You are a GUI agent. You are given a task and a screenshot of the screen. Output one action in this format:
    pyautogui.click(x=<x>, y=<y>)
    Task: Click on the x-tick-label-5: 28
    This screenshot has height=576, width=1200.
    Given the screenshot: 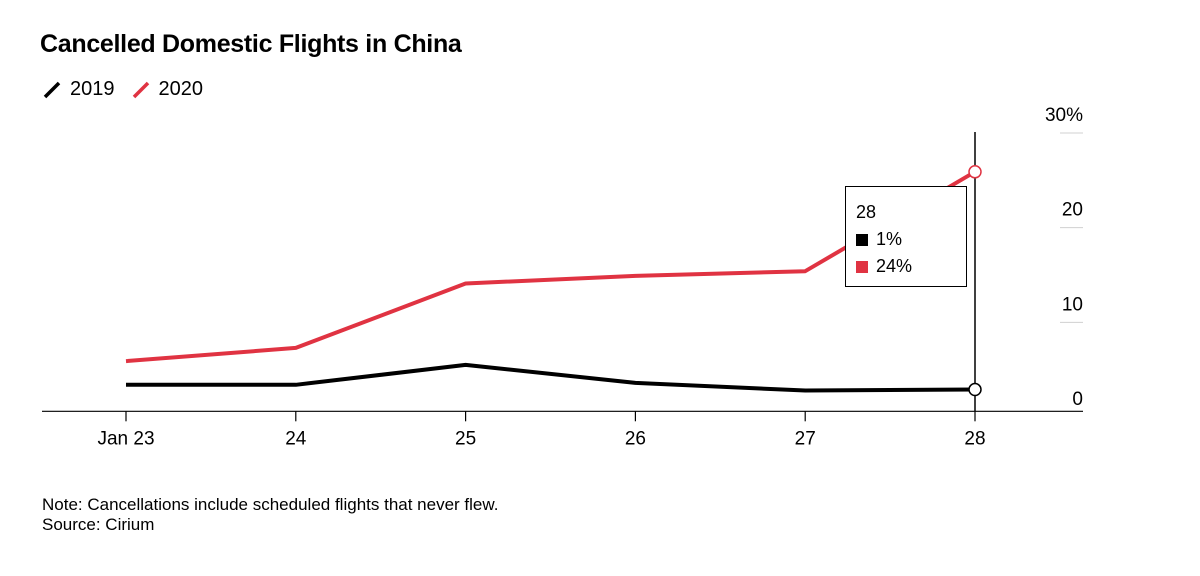 What is the action you would take?
    pyautogui.click(x=974, y=438)
    